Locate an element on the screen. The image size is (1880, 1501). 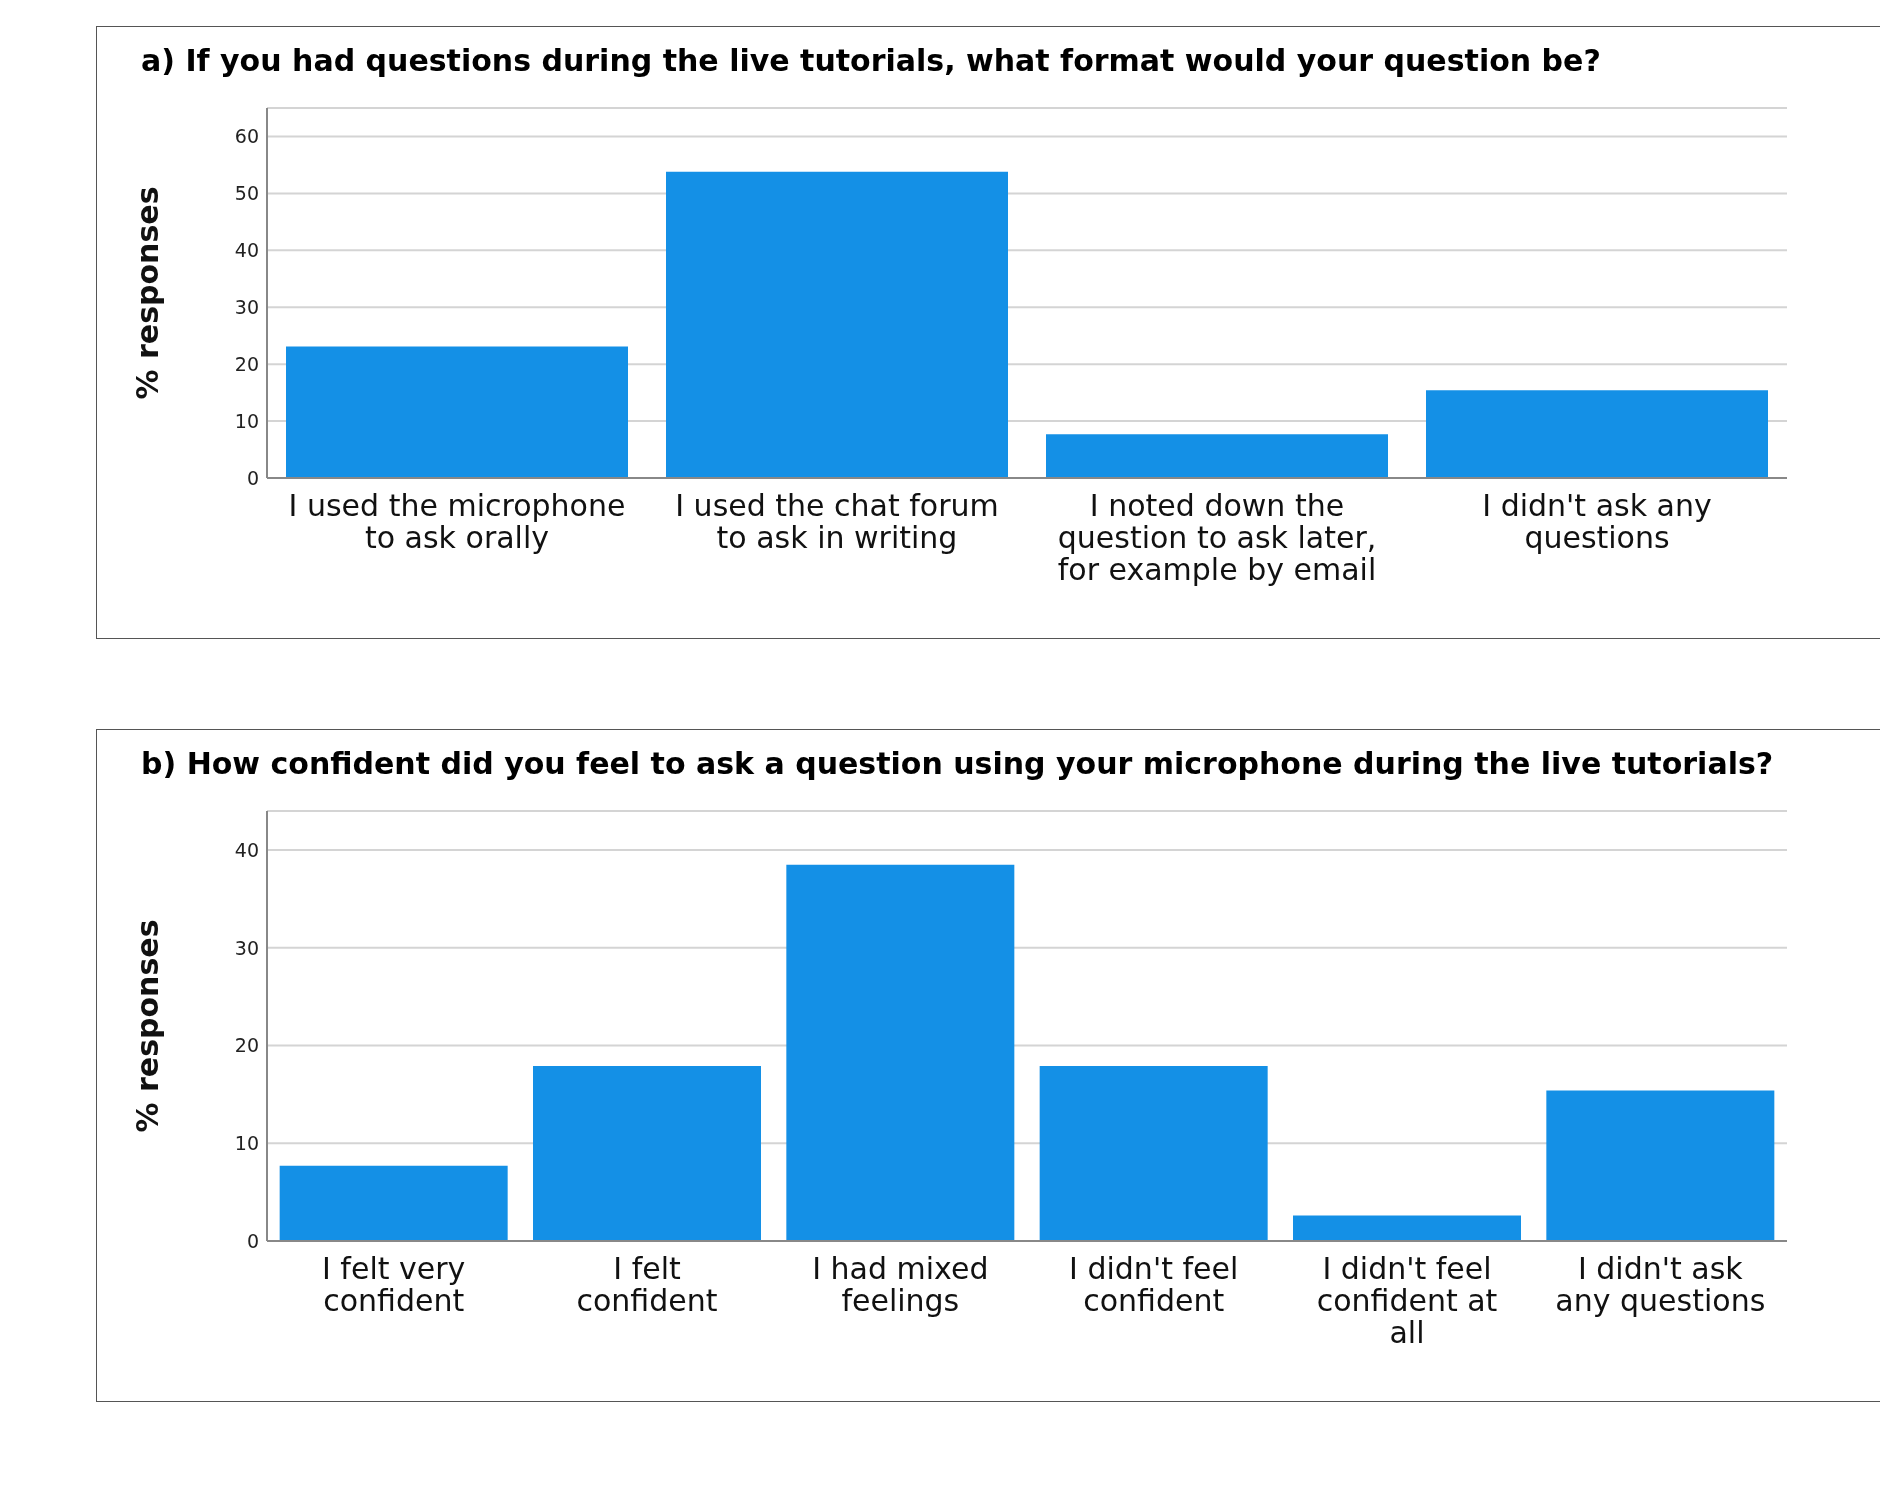
x-tick-label: I noted down the question to ask later, for example by email is located at coordinates (1217, 537).